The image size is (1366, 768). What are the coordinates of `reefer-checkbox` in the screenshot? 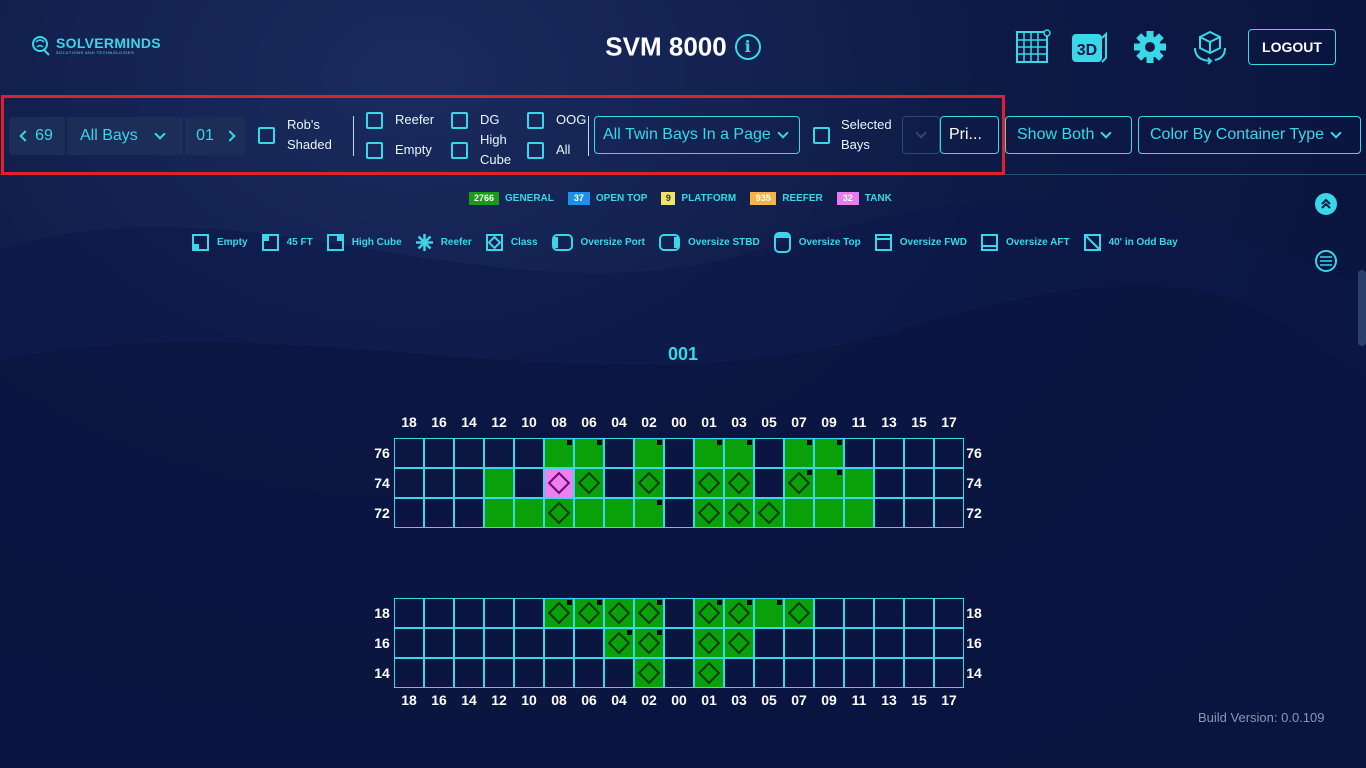 It's located at (374, 120).